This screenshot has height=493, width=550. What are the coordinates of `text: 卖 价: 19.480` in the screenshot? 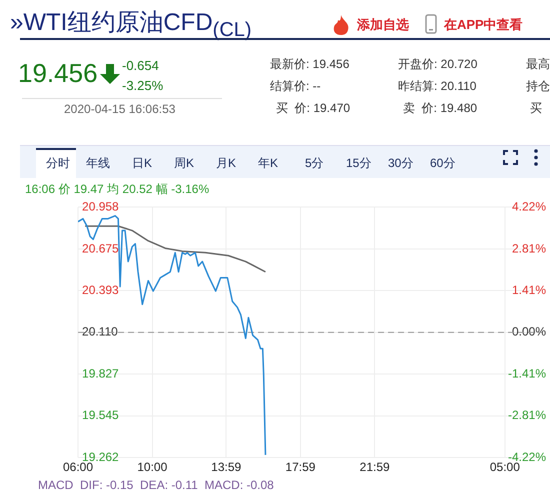 It's located at (440, 108).